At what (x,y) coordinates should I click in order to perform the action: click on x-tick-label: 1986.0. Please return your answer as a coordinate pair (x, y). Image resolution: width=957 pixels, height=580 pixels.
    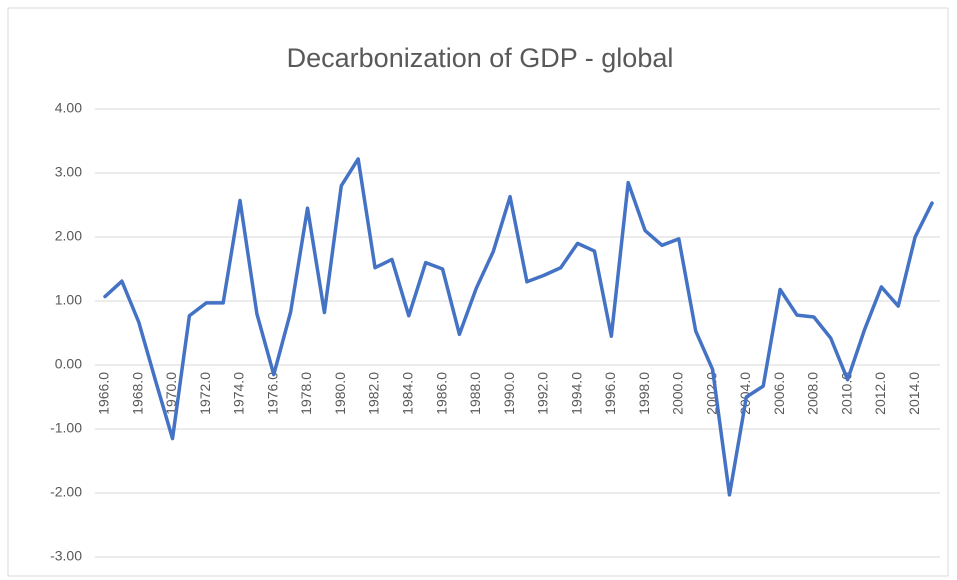
    Looking at the image, I should click on (441, 393).